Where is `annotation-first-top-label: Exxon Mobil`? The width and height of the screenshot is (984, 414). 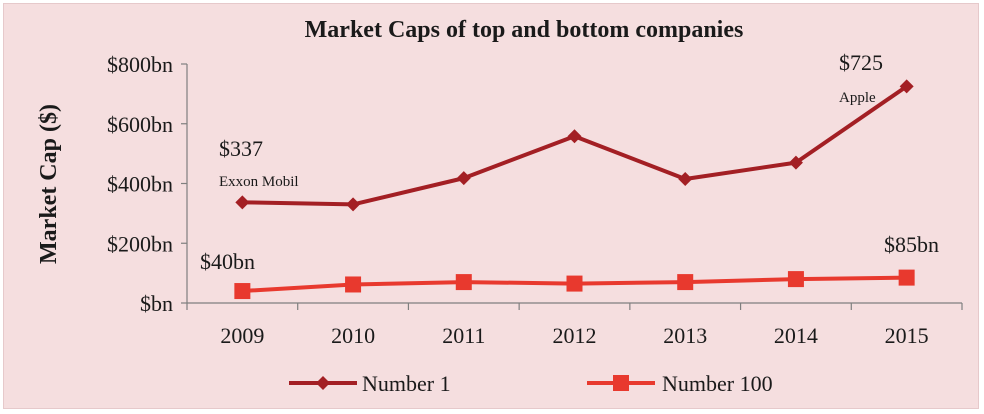 annotation-first-top-label: Exxon Mobil is located at coordinates (259, 182).